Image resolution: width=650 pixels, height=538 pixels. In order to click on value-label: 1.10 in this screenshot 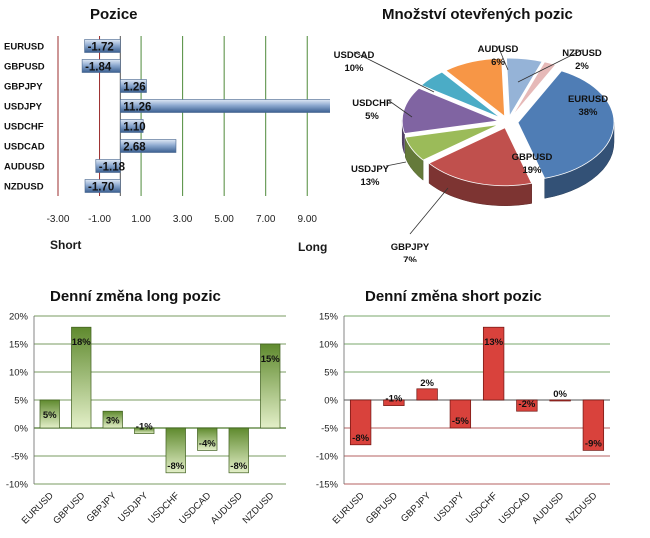, I will do `click(134, 128)`.